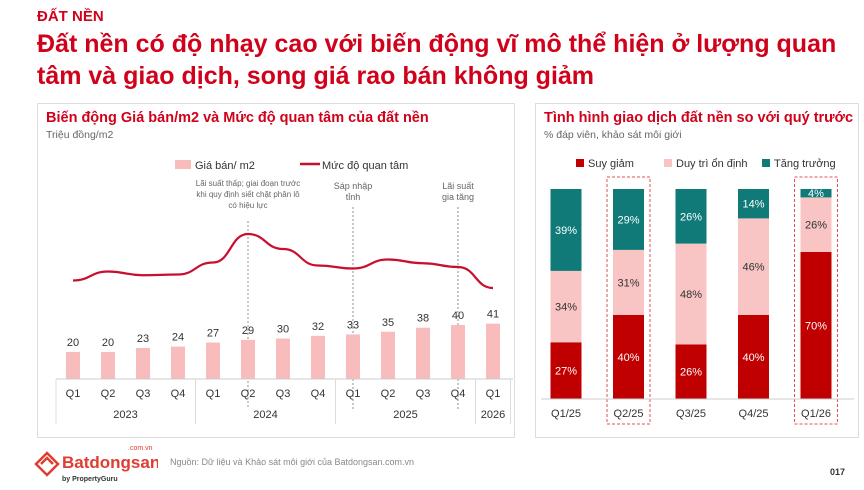  What do you see at coordinates (248, 194) in the screenshot?
I see `annotation-text: khi quy định siết chặt phân lô` at bounding box center [248, 194].